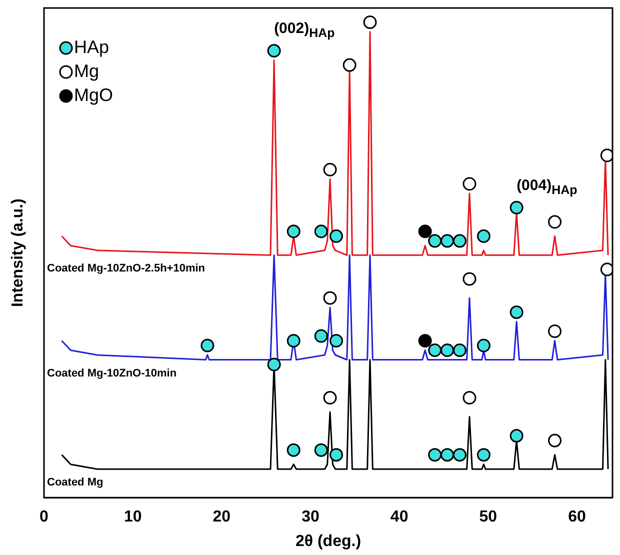 The height and width of the screenshot is (555, 620). What do you see at coordinates (126, 268) in the screenshot?
I see `series-label: Coated Mg-10ZnO-2.5h+10min` at bounding box center [126, 268].